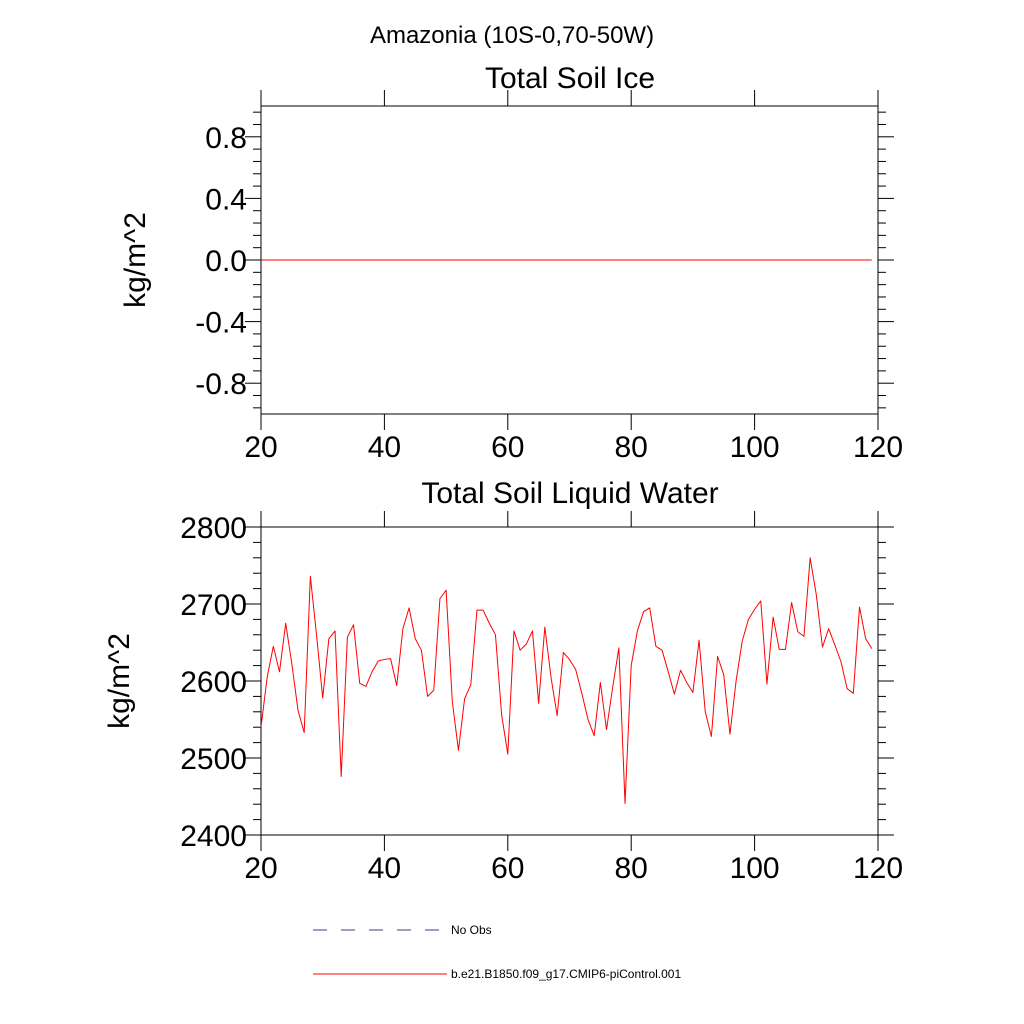 This screenshot has width=1024, height=1024. Describe the element at coordinates (384, 447) in the screenshot. I see `x-tick-label-soil-ice: 40` at that location.